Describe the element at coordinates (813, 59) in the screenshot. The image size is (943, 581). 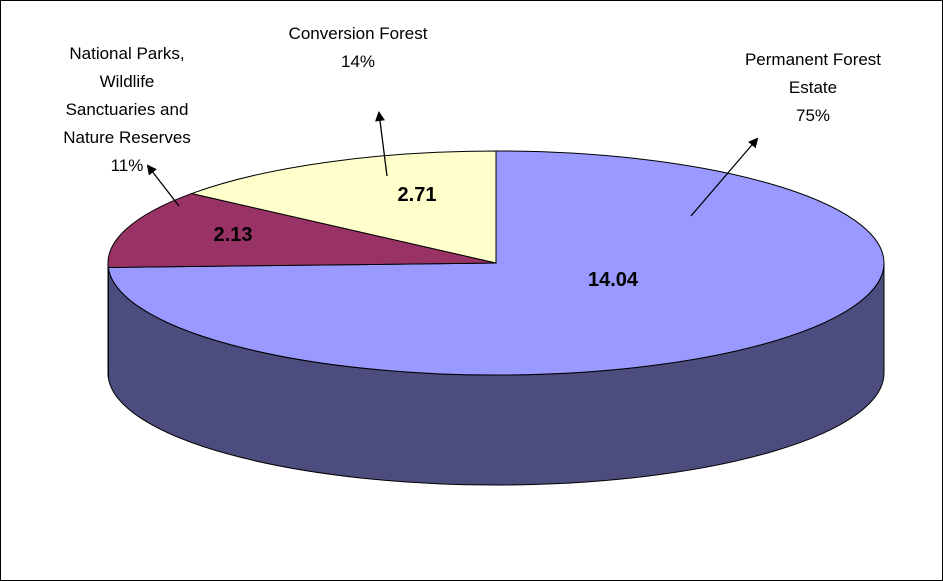
I see `slice-category-label-line: Permanent Forest` at that location.